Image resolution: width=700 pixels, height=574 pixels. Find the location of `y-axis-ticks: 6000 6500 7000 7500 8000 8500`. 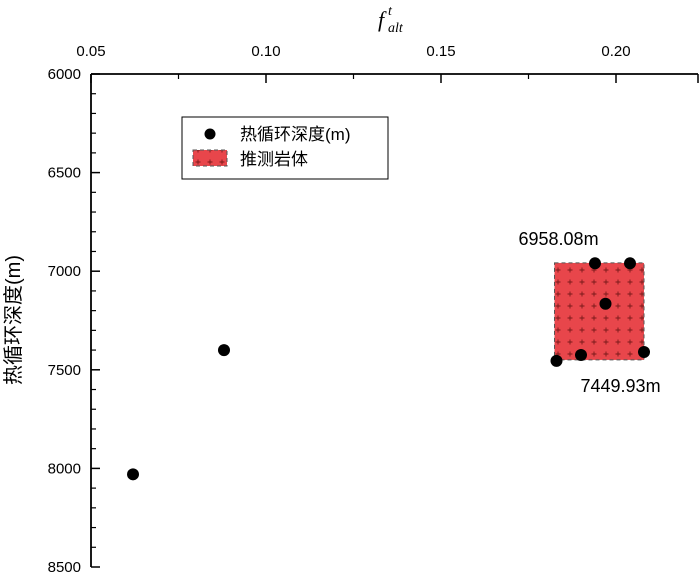

y-axis-ticks: 6000 6500 7000 7500 8000 8500 is located at coordinates (74, 320).